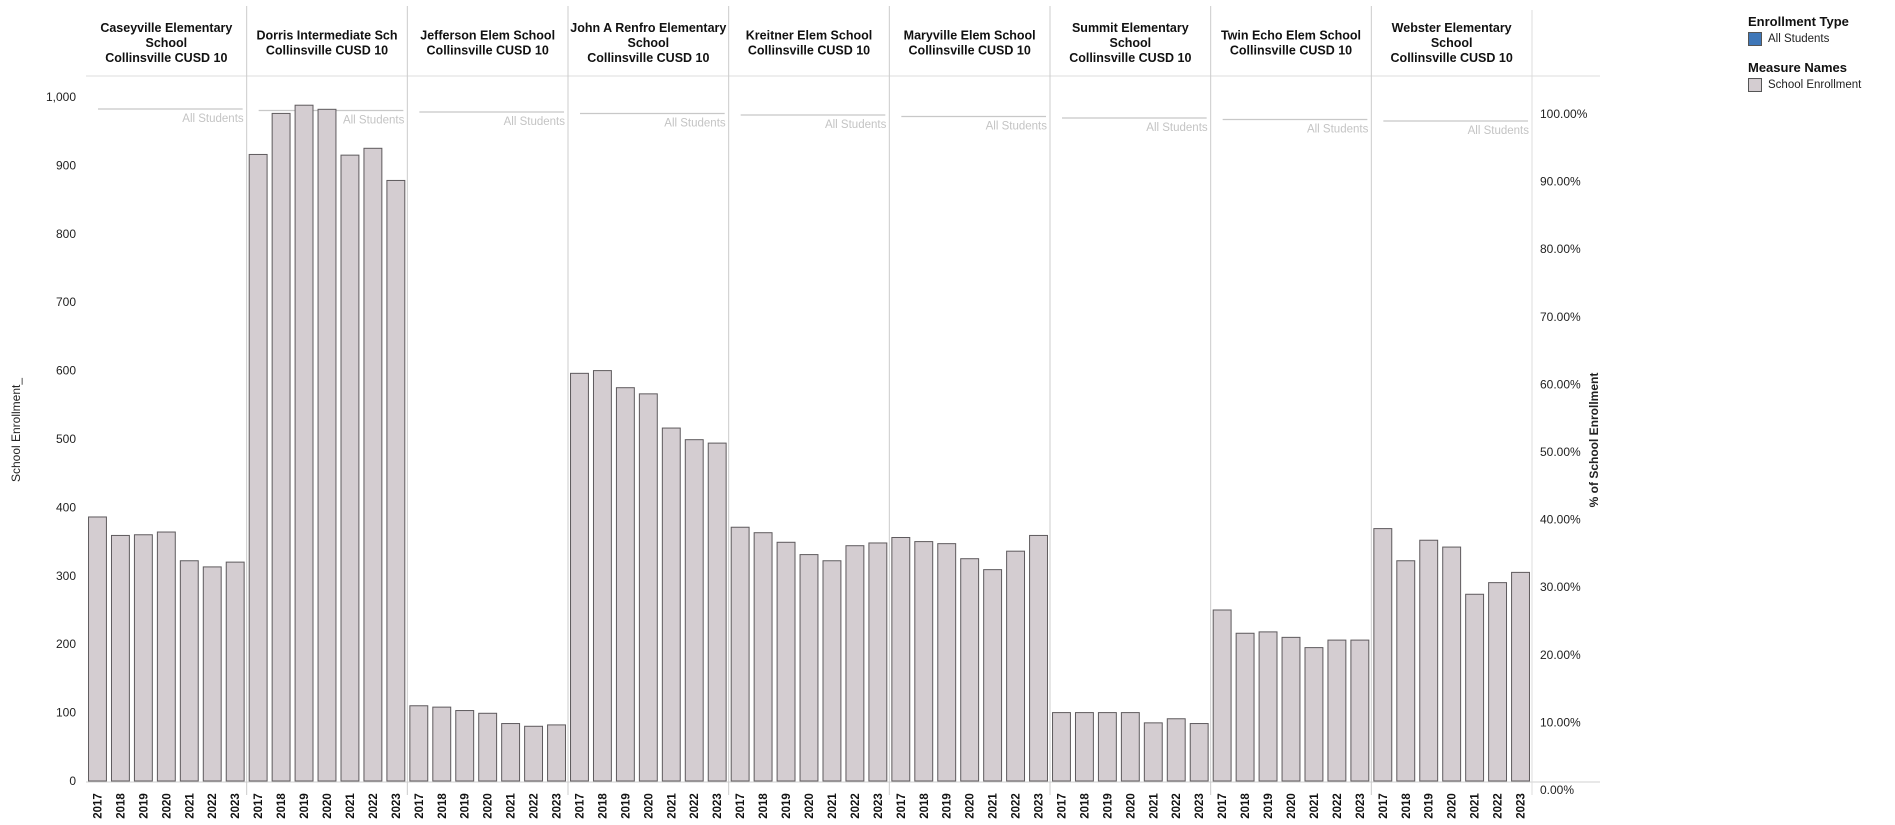  Describe the element at coordinates (1560, 655) in the screenshot. I see `y2-tick-label: 20.00%` at that location.